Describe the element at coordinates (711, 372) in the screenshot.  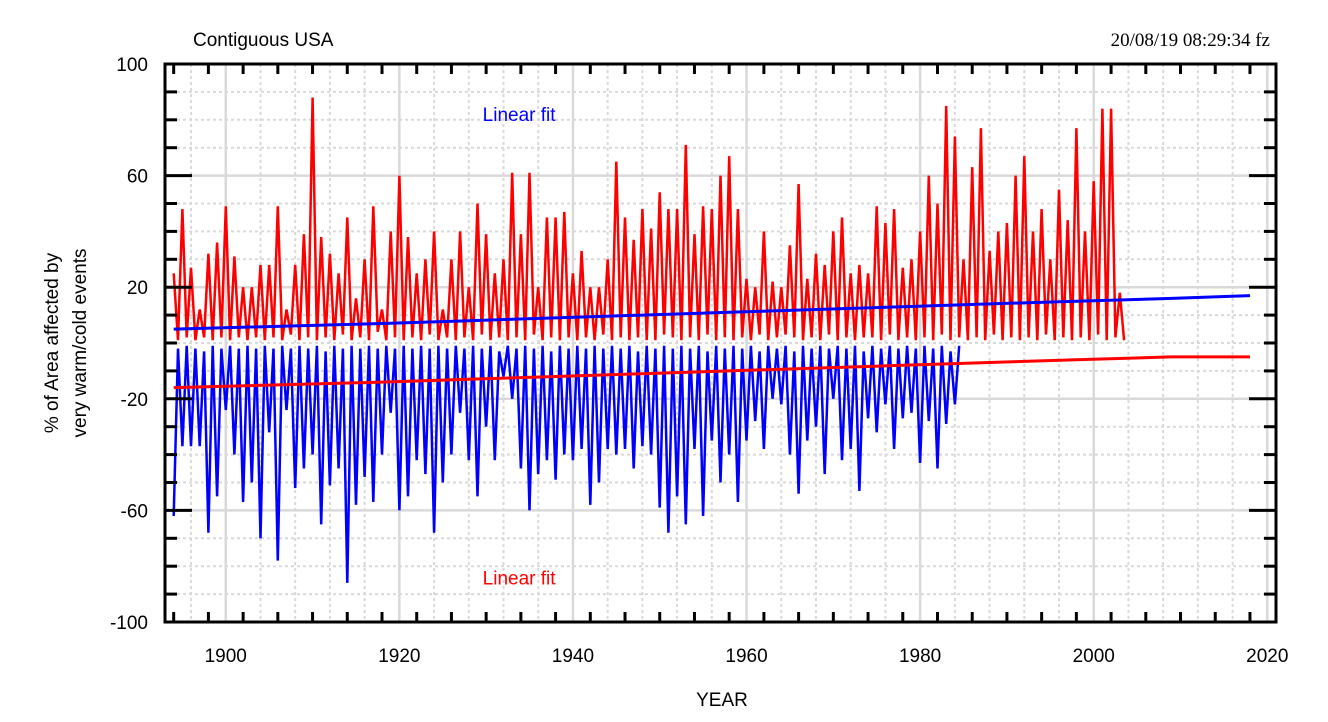
I see `cold-linear-fit-line` at that location.